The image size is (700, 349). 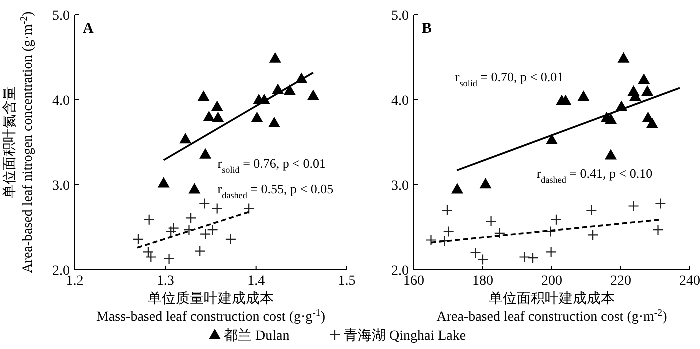 What do you see at coordinates (347, 281) in the screenshot?
I see `x-tick-label: 1.5` at bounding box center [347, 281].